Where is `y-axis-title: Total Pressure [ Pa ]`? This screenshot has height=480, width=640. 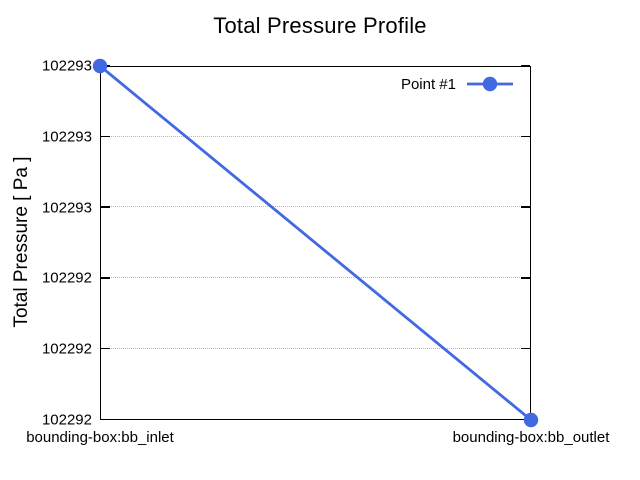
y-axis-title: Total Pressure [ Pa ] is located at coordinates (21, 242).